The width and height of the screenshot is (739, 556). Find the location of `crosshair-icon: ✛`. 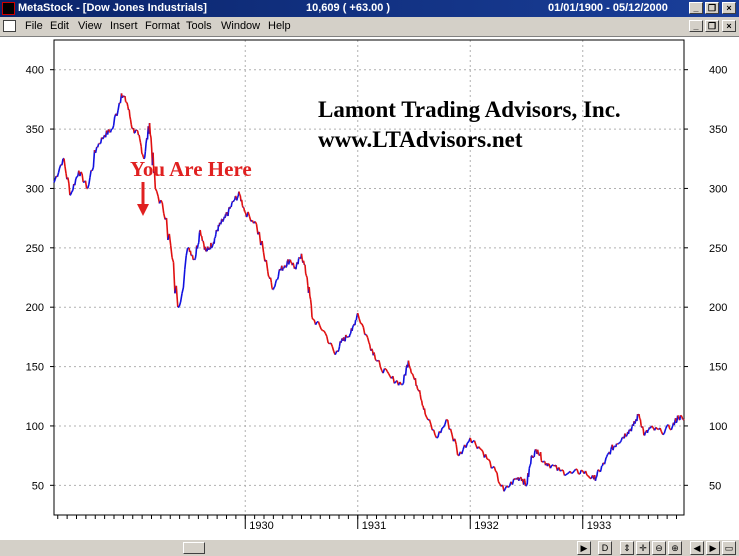

crosshair-icon: ✛ is located at coordinates (643, 548).